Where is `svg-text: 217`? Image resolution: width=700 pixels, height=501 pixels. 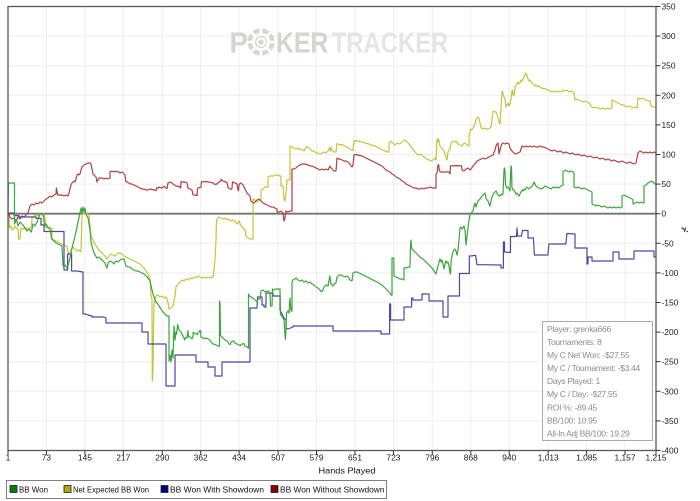 svg-text: 217 is located at coordinates (123, 458).